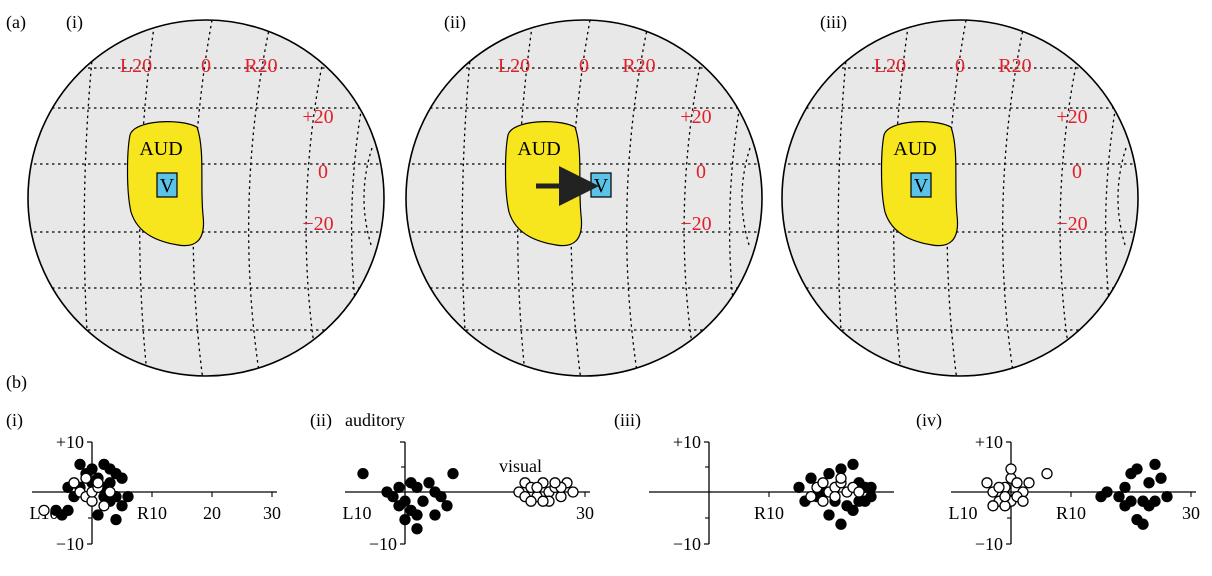  I want to click on scatter-plot-3: (iii) +10 −10 R10, so click(754, 482).